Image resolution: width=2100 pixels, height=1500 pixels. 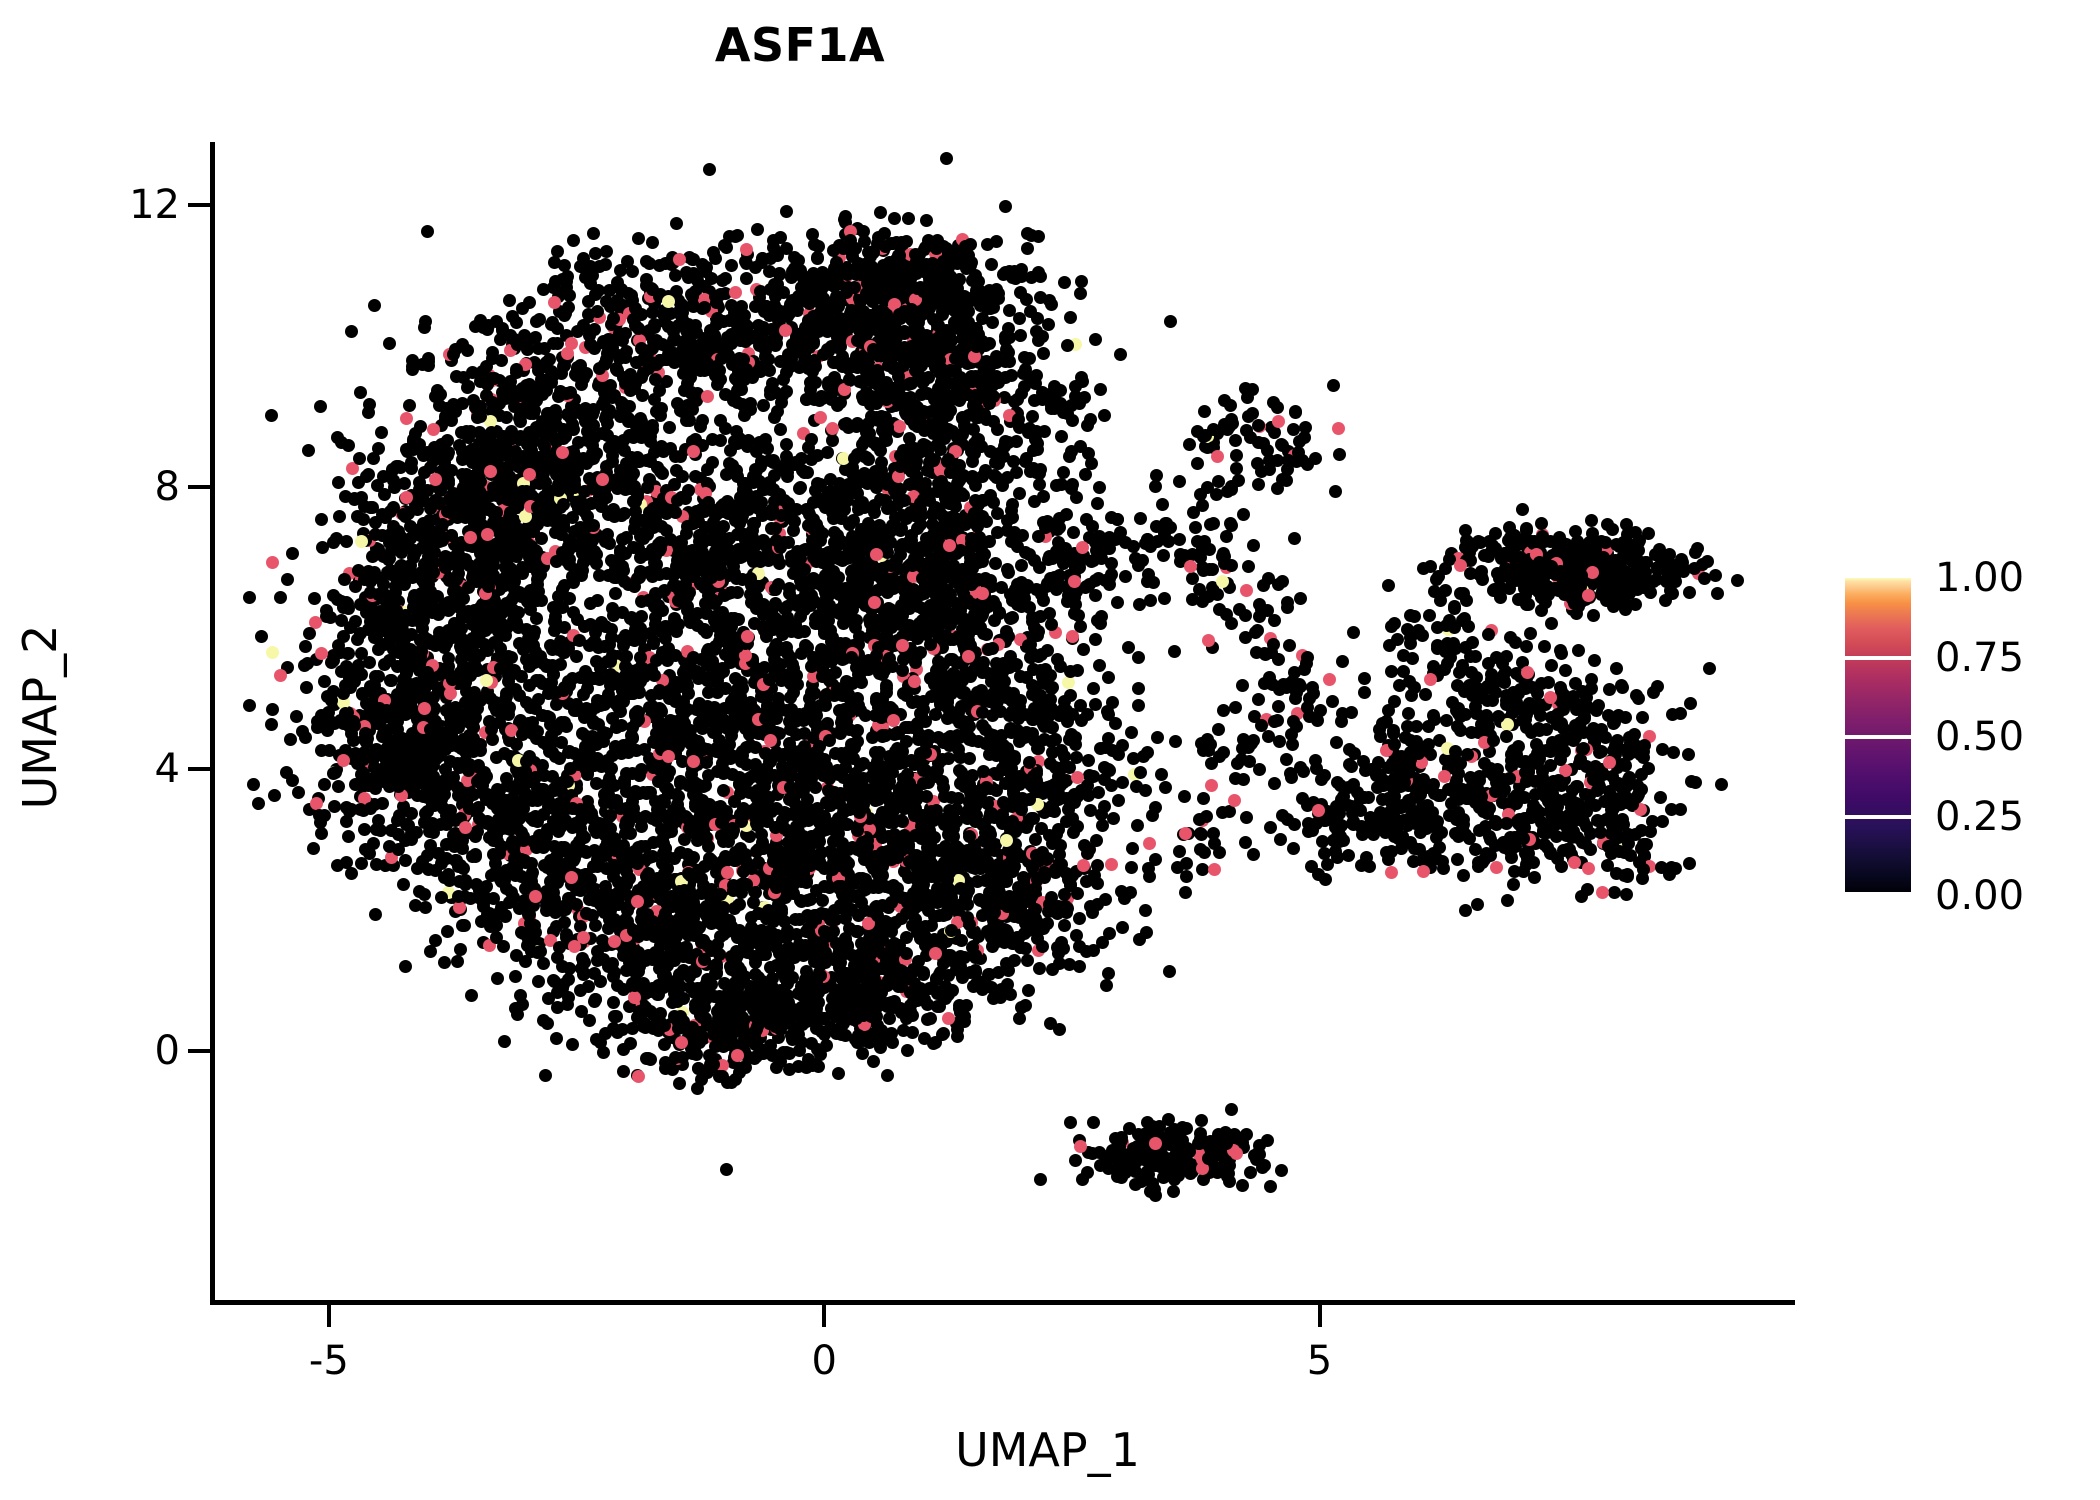 I want to click on x-tick-mark, so click(x=1319, y=1316).